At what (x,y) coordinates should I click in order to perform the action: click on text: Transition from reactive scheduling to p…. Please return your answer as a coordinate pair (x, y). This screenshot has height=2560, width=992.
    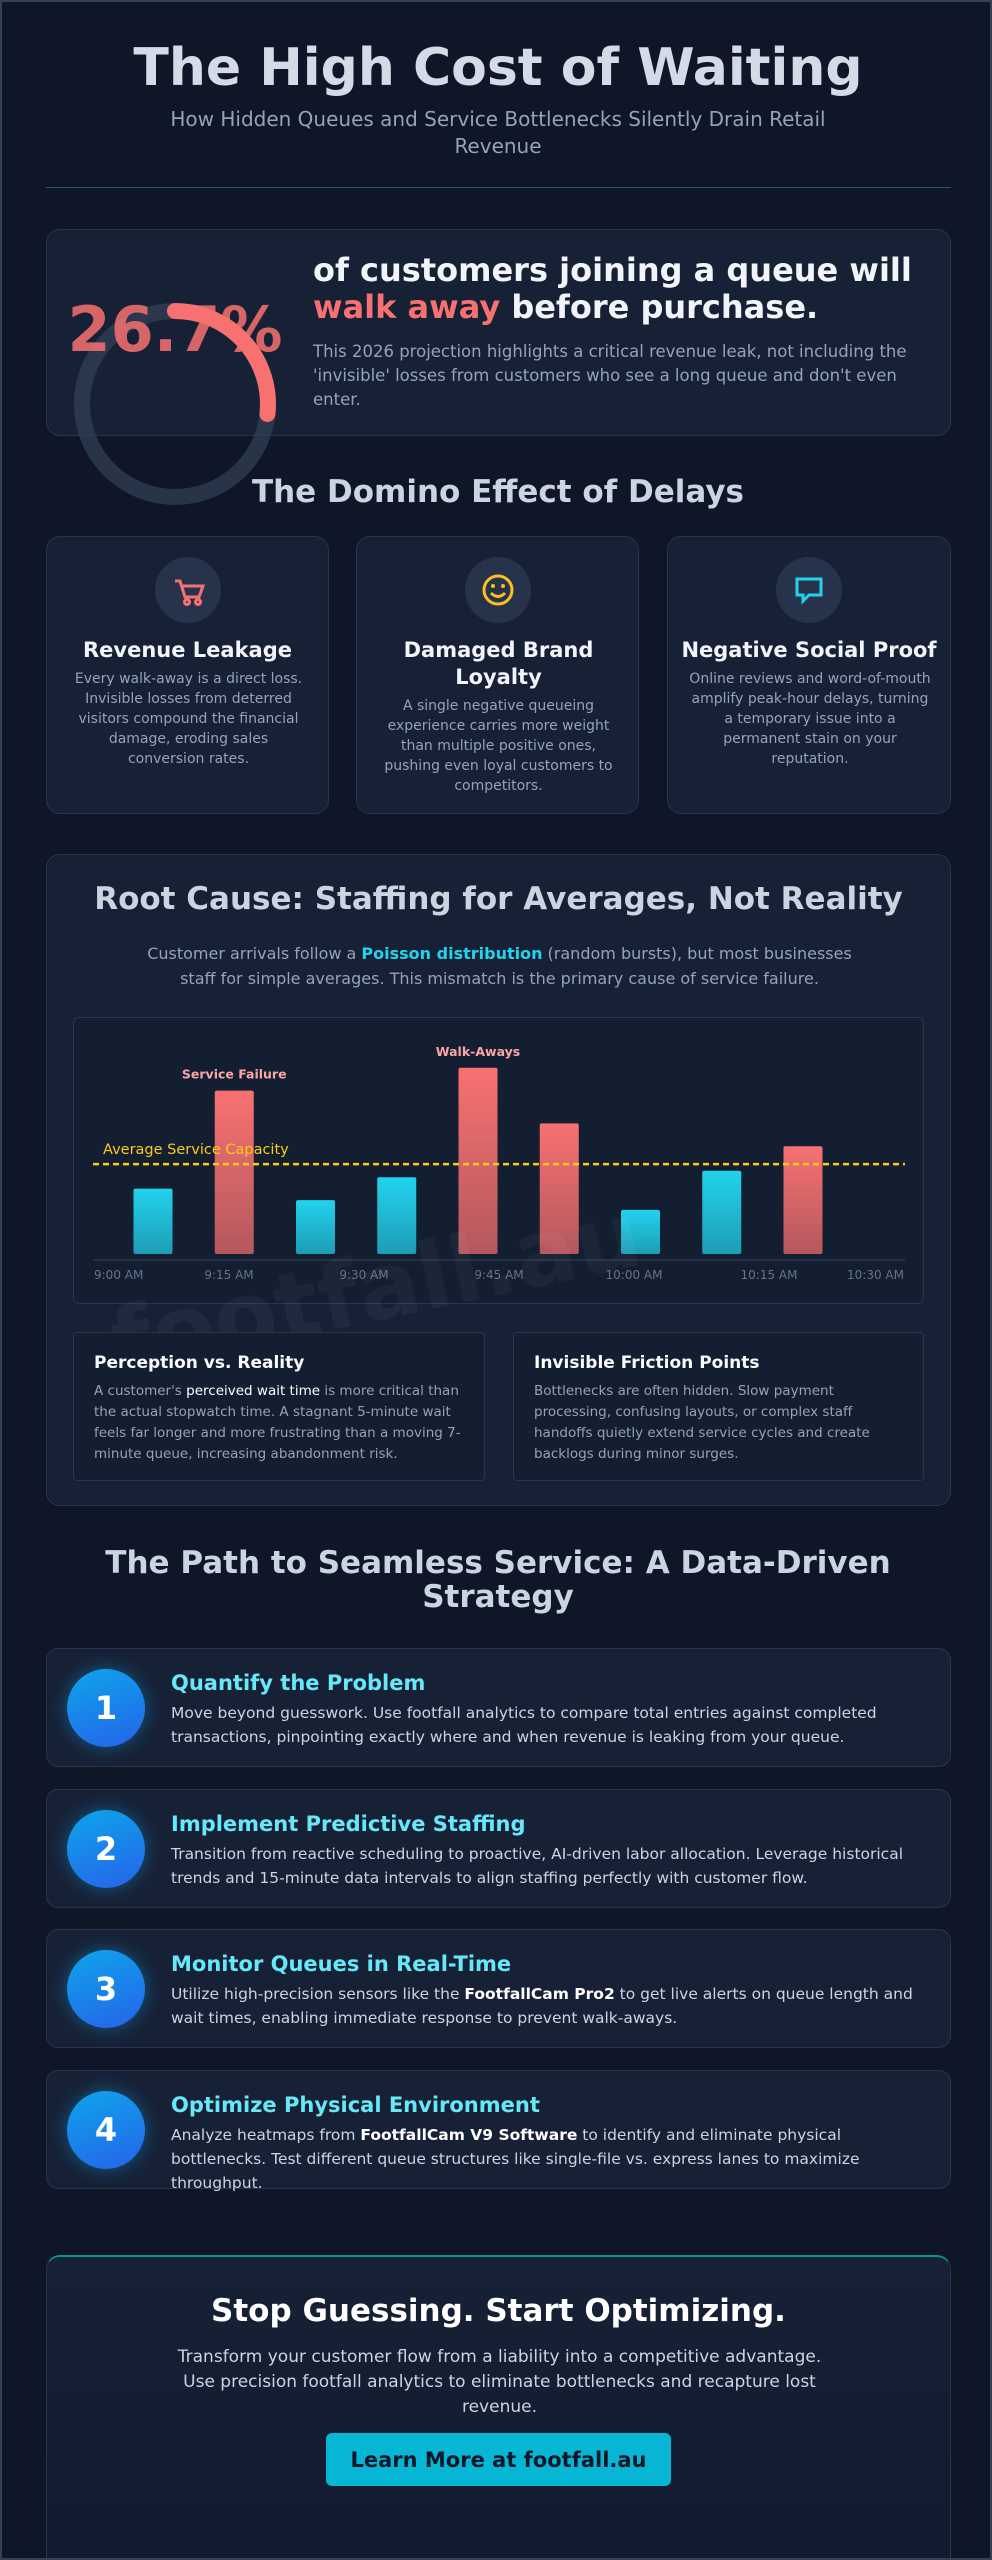
    Looking at the image, I should click on (537, 1865).